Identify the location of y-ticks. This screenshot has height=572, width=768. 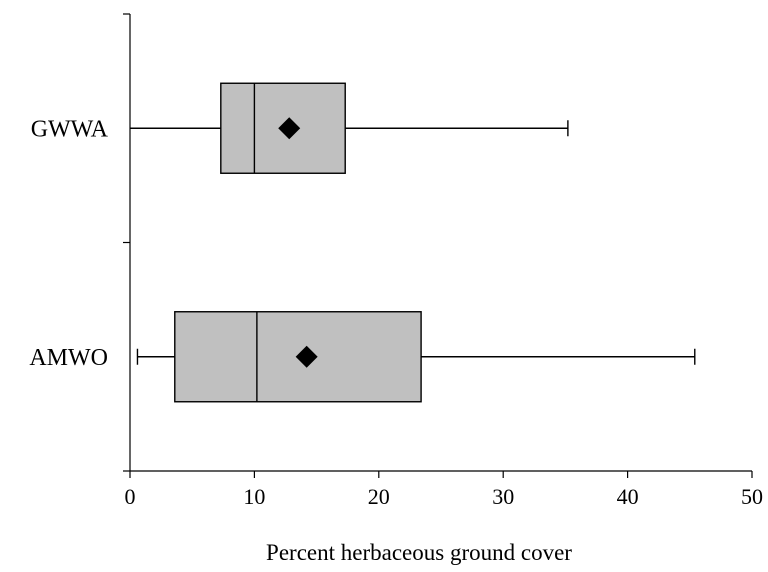
(126, 242).